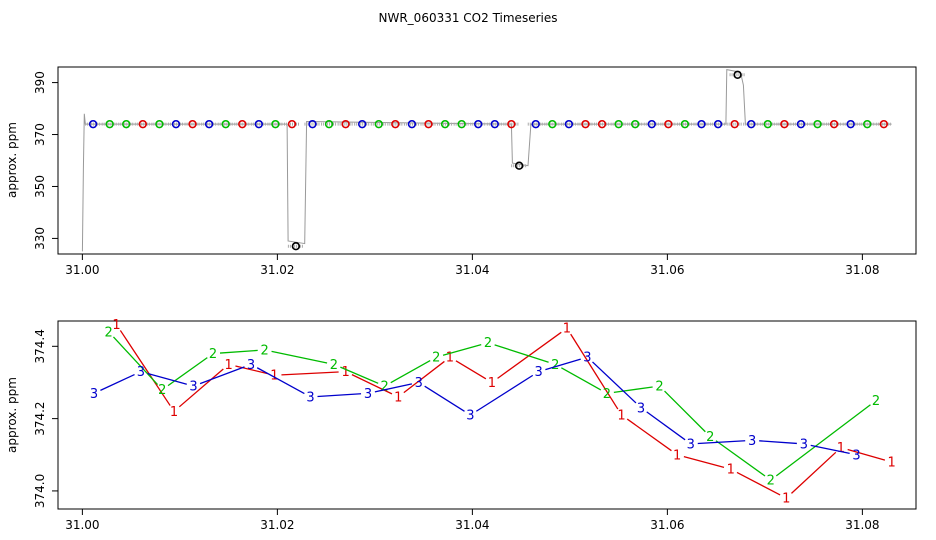 The image size is (936, 540). I want to click on top-y-tick-label: 330, so click(40, 238).